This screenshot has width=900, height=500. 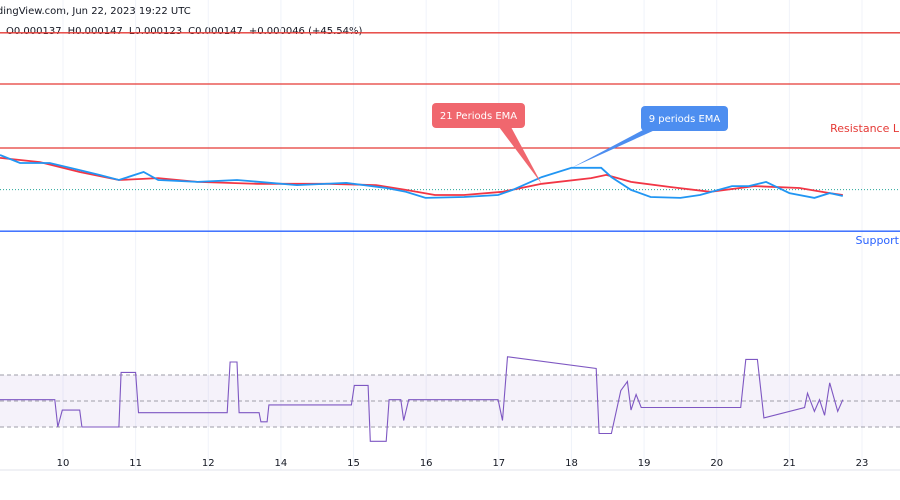 What do you see at coordinates (862, 463) in the screenshot?
I see `x-tick-label: 23` at bounding box center [862, 463].